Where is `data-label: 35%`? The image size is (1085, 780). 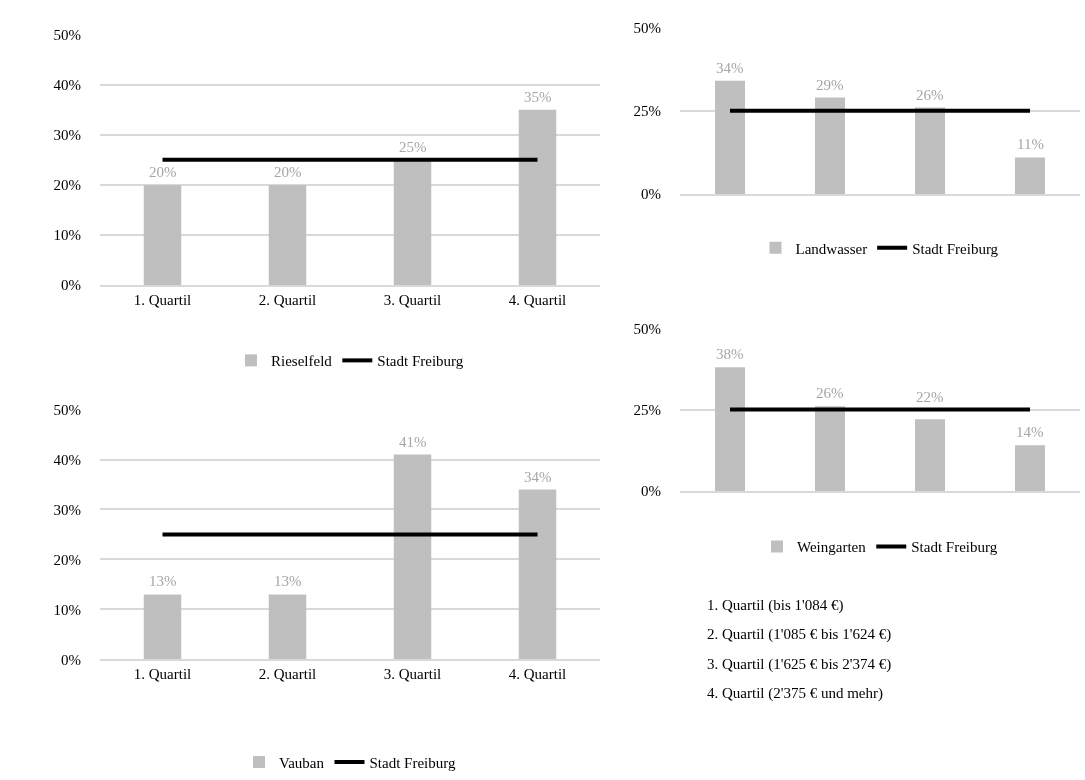
data-label: 35% is located at coordinates (538, 97).